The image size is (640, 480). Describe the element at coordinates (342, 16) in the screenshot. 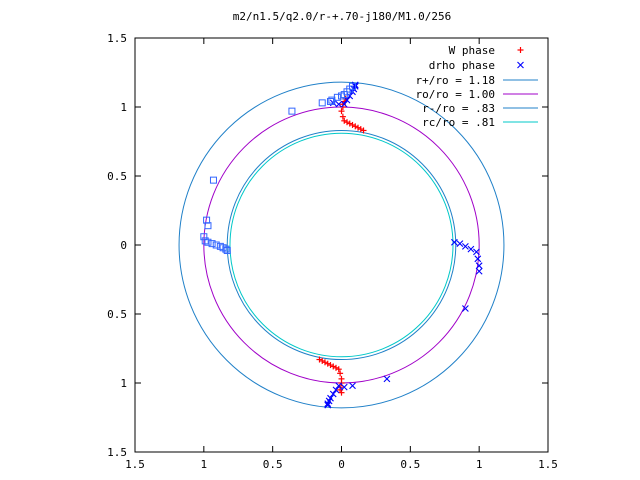

I see `chart-title: m2/n1.5/q2.0/r-+.70-j180/M1.0/256` at that location.